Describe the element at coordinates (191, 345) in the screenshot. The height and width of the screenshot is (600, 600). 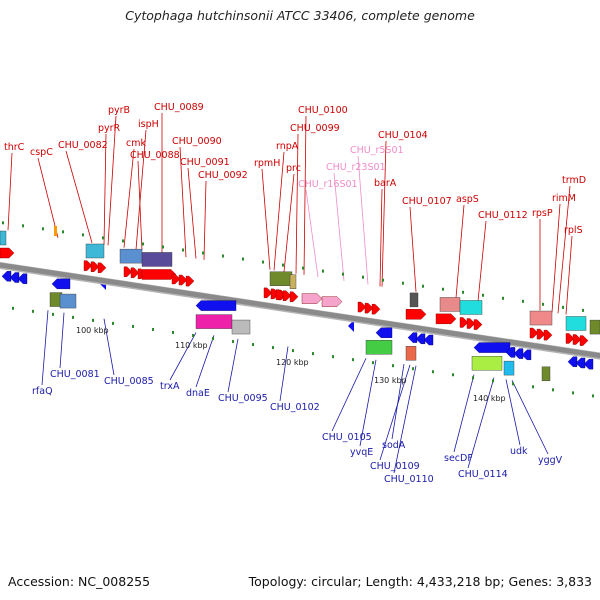
I see `scale-label: 110 kbp` at that location.